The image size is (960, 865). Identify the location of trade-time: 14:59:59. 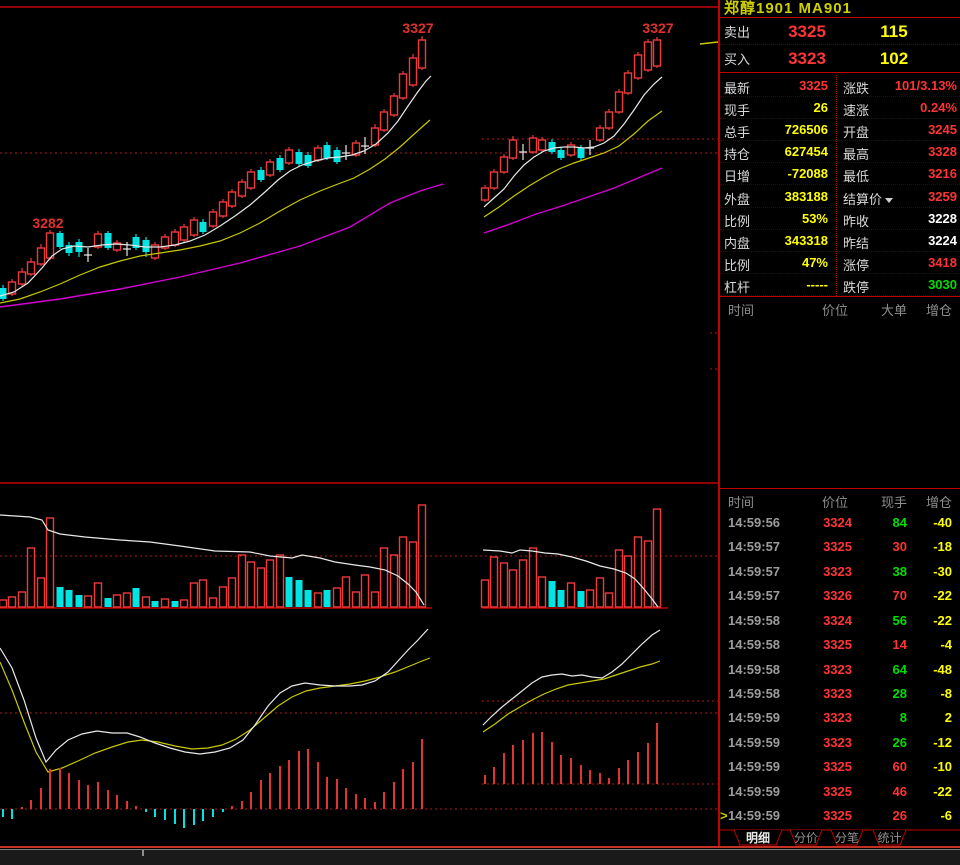
(754, 767).